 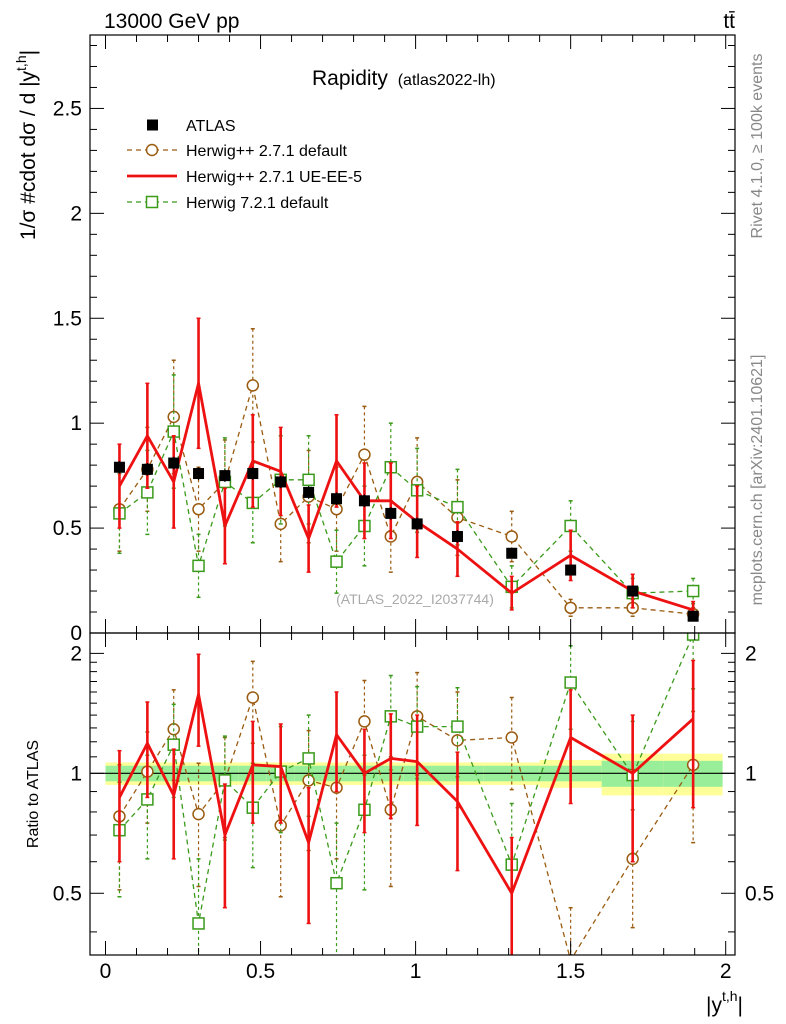 I want to click on legend-label-herwig-2-7-1-ue-ee-5: Herwig++ 2.7.1 UE-EE-5, so click(x=274, y=177).